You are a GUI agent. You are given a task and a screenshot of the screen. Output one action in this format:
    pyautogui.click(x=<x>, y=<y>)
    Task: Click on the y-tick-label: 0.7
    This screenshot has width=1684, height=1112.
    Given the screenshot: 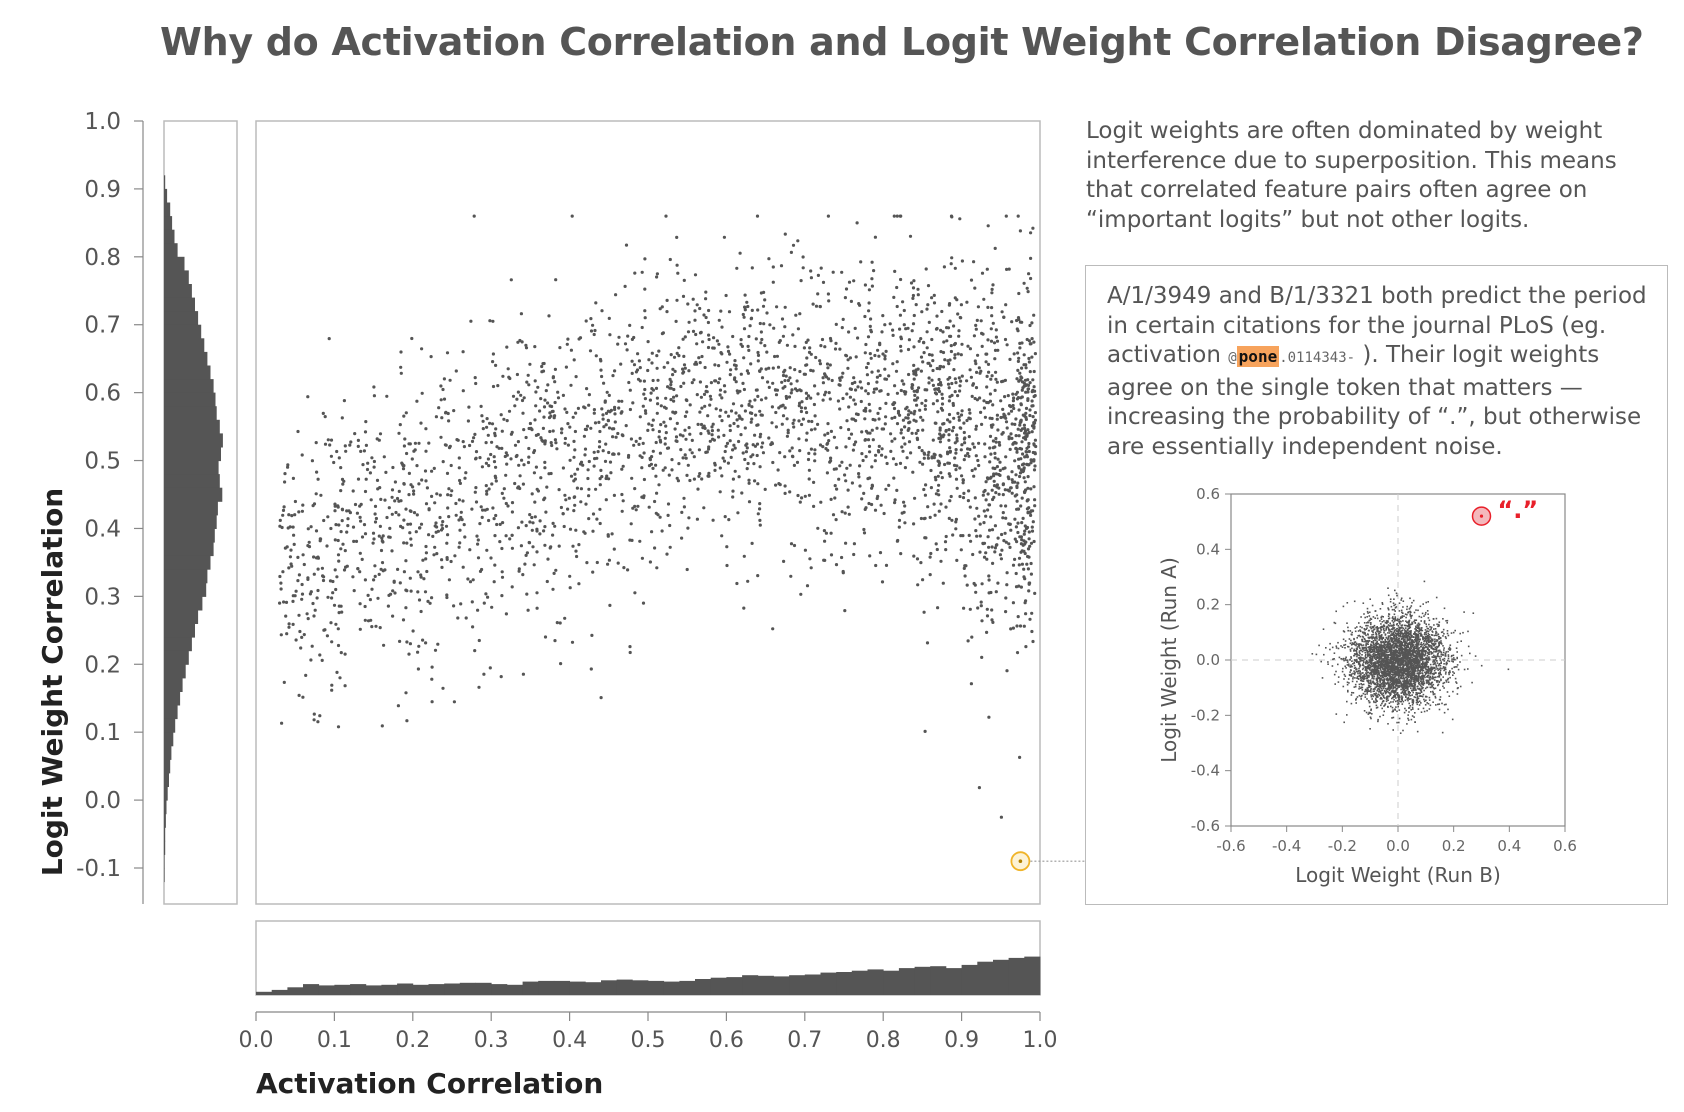 What is the action you would take?
    pyautogui.click(x=102, y=326)
    